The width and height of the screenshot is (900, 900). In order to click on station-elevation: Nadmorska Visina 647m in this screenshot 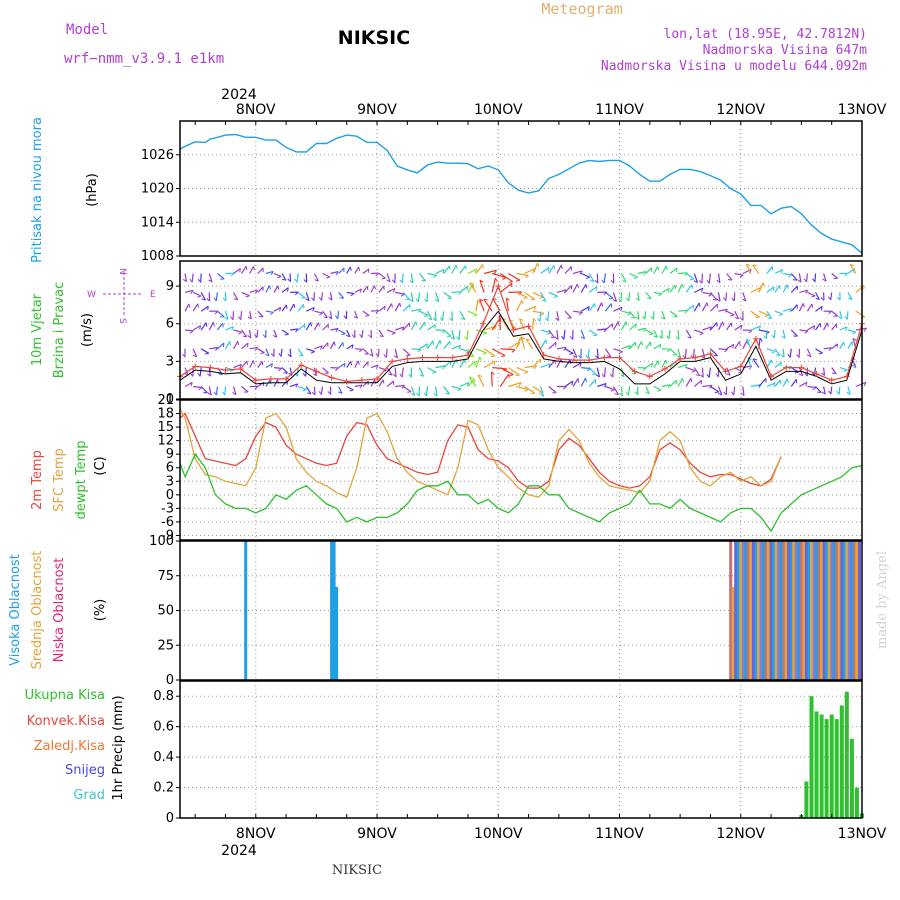, I will do `click(785, 50)`.